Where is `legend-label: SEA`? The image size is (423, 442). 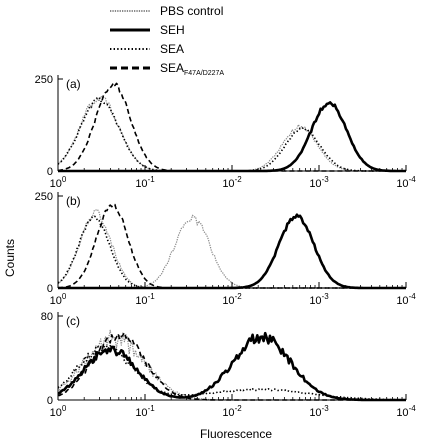 legend-label: SEA is located at coordinates (172, 49).